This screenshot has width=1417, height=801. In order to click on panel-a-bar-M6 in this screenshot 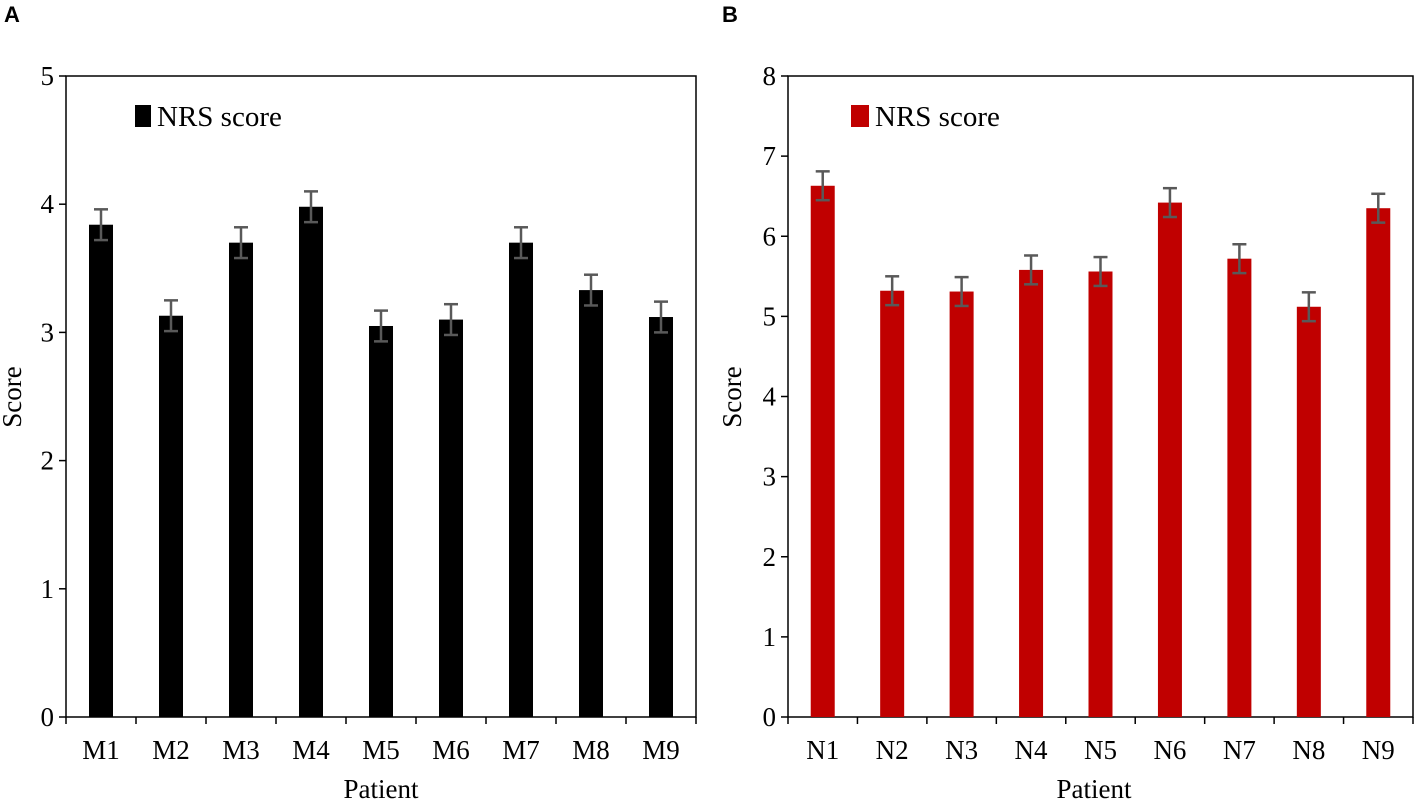, I will do `click(451, 518)`.